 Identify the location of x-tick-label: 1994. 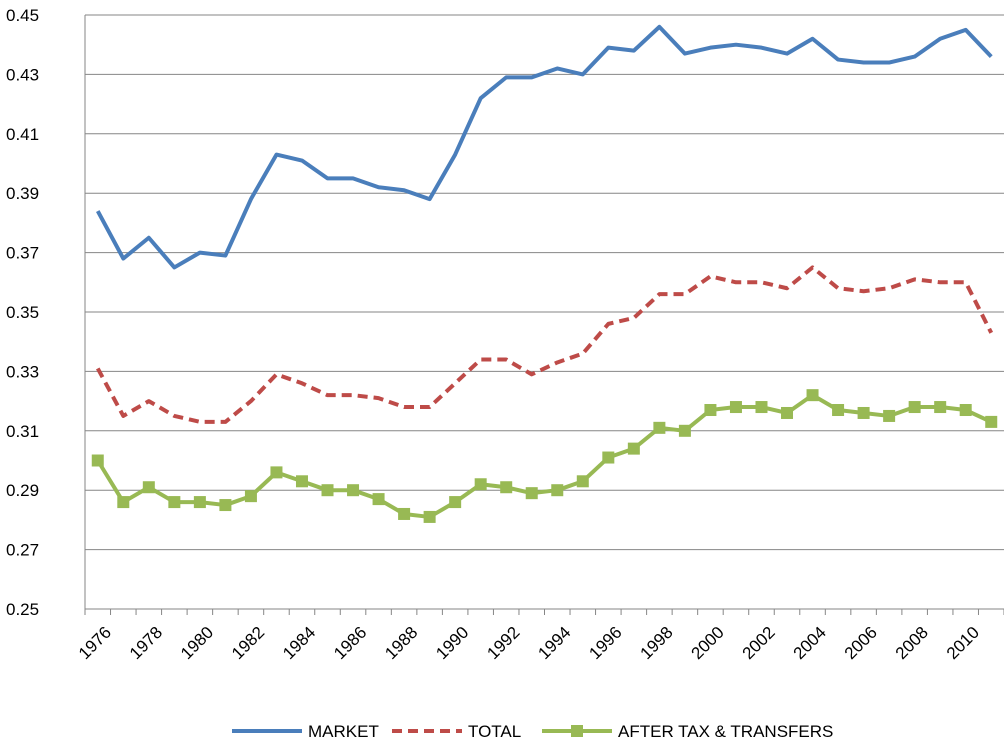
(554, 643).